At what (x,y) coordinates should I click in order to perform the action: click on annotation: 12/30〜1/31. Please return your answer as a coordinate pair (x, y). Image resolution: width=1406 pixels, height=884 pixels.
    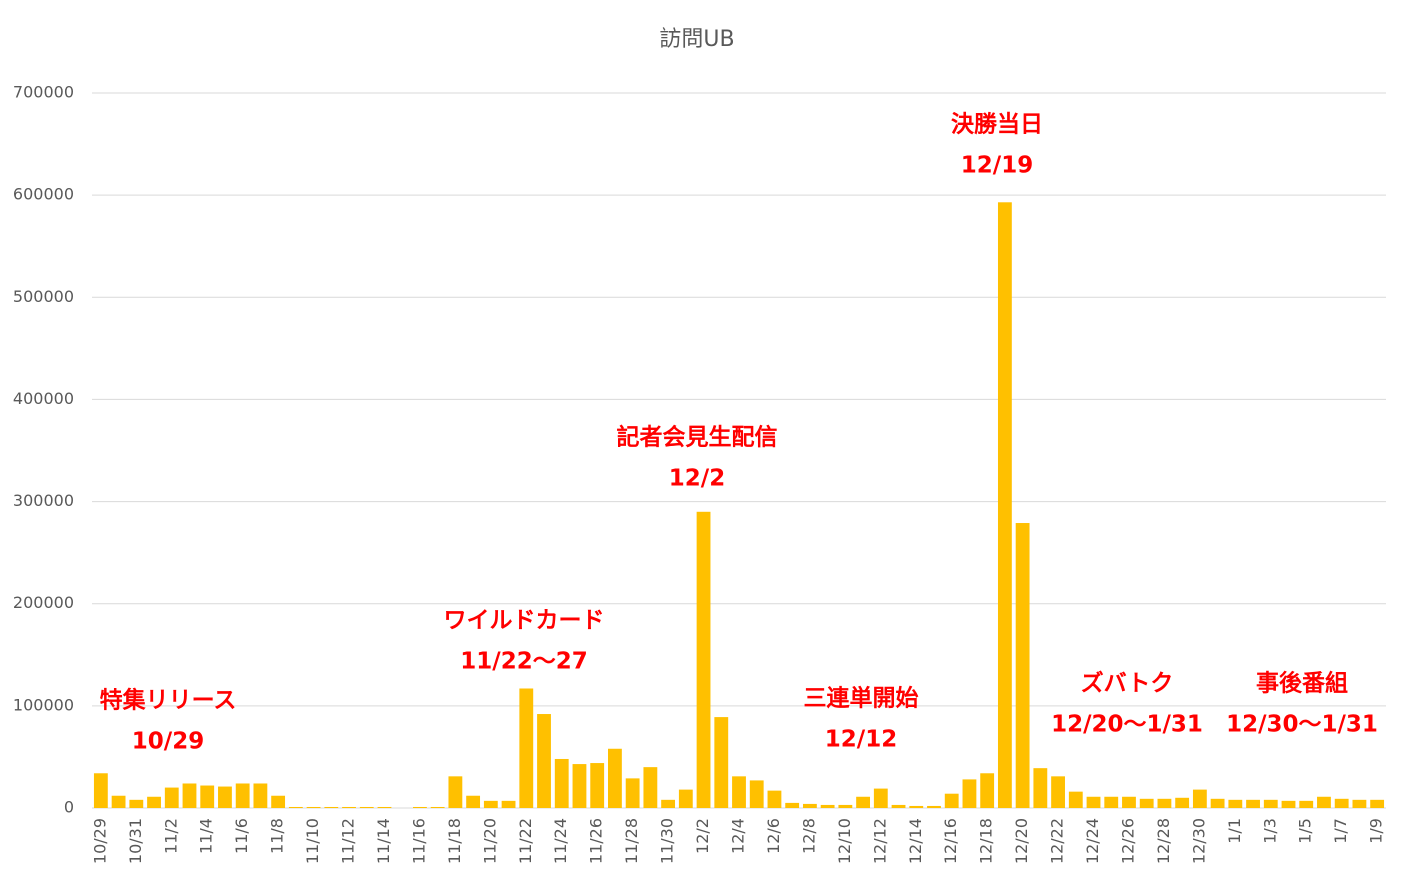
    Looking at the image, I should click on (1302, 725).